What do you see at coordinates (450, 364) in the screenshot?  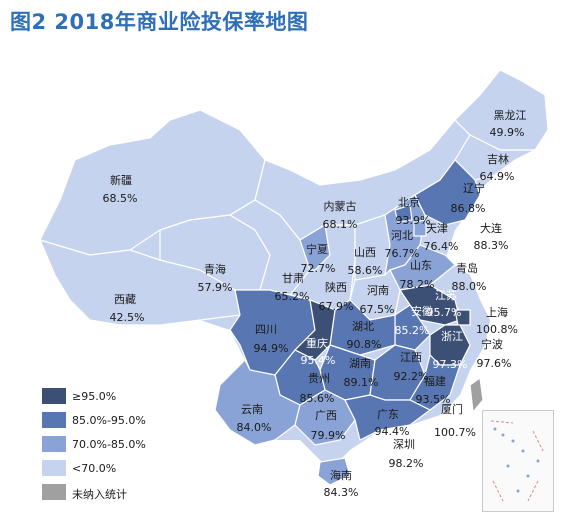 I see `label-zhejiang-value: 97.3%` at bounding box center [450, 364].